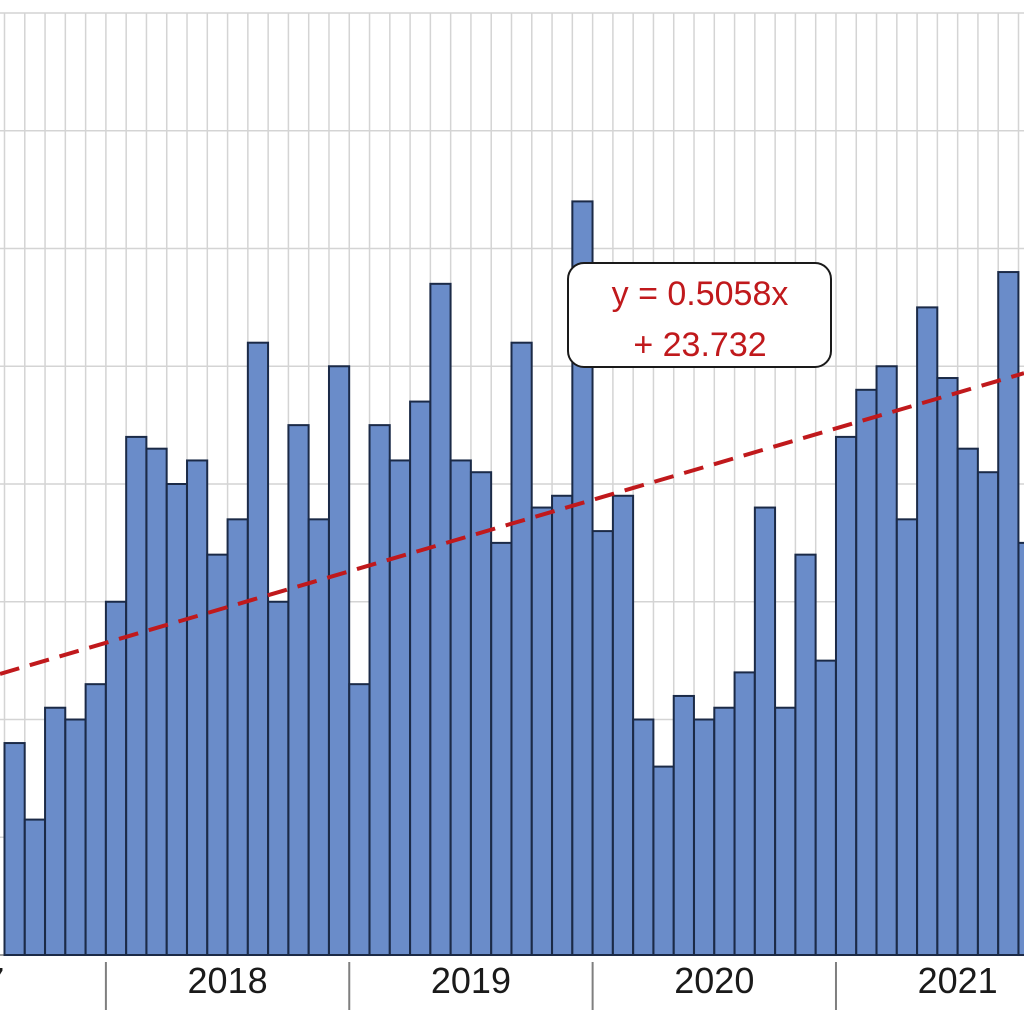  Describe the element at coordinates (699, 345) in the screenshot. I see `equation-line-2: + 23.732` at that location.